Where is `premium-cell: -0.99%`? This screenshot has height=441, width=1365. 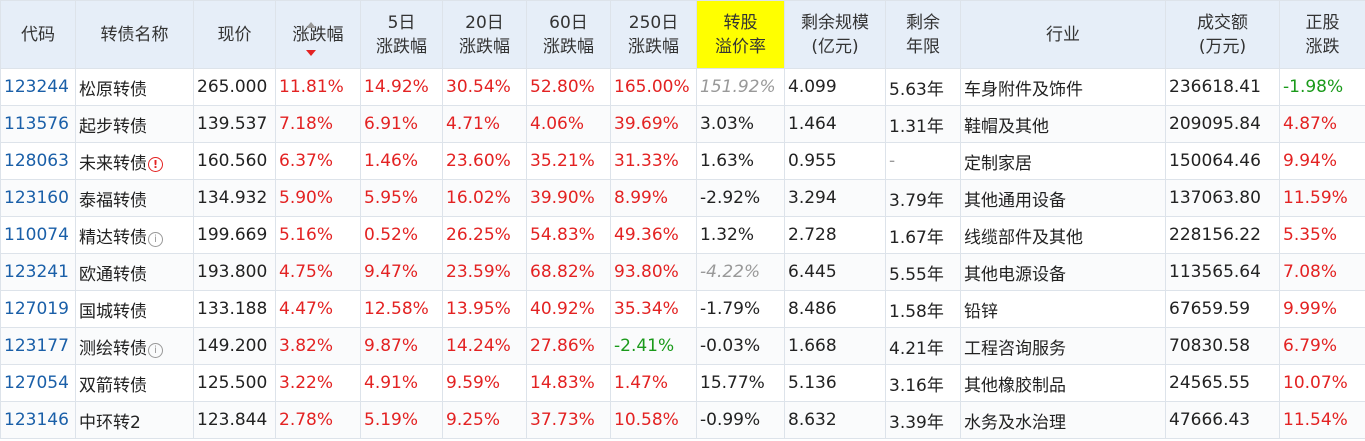
premium-cell: -0.99% is located at coordinates (740, 420).